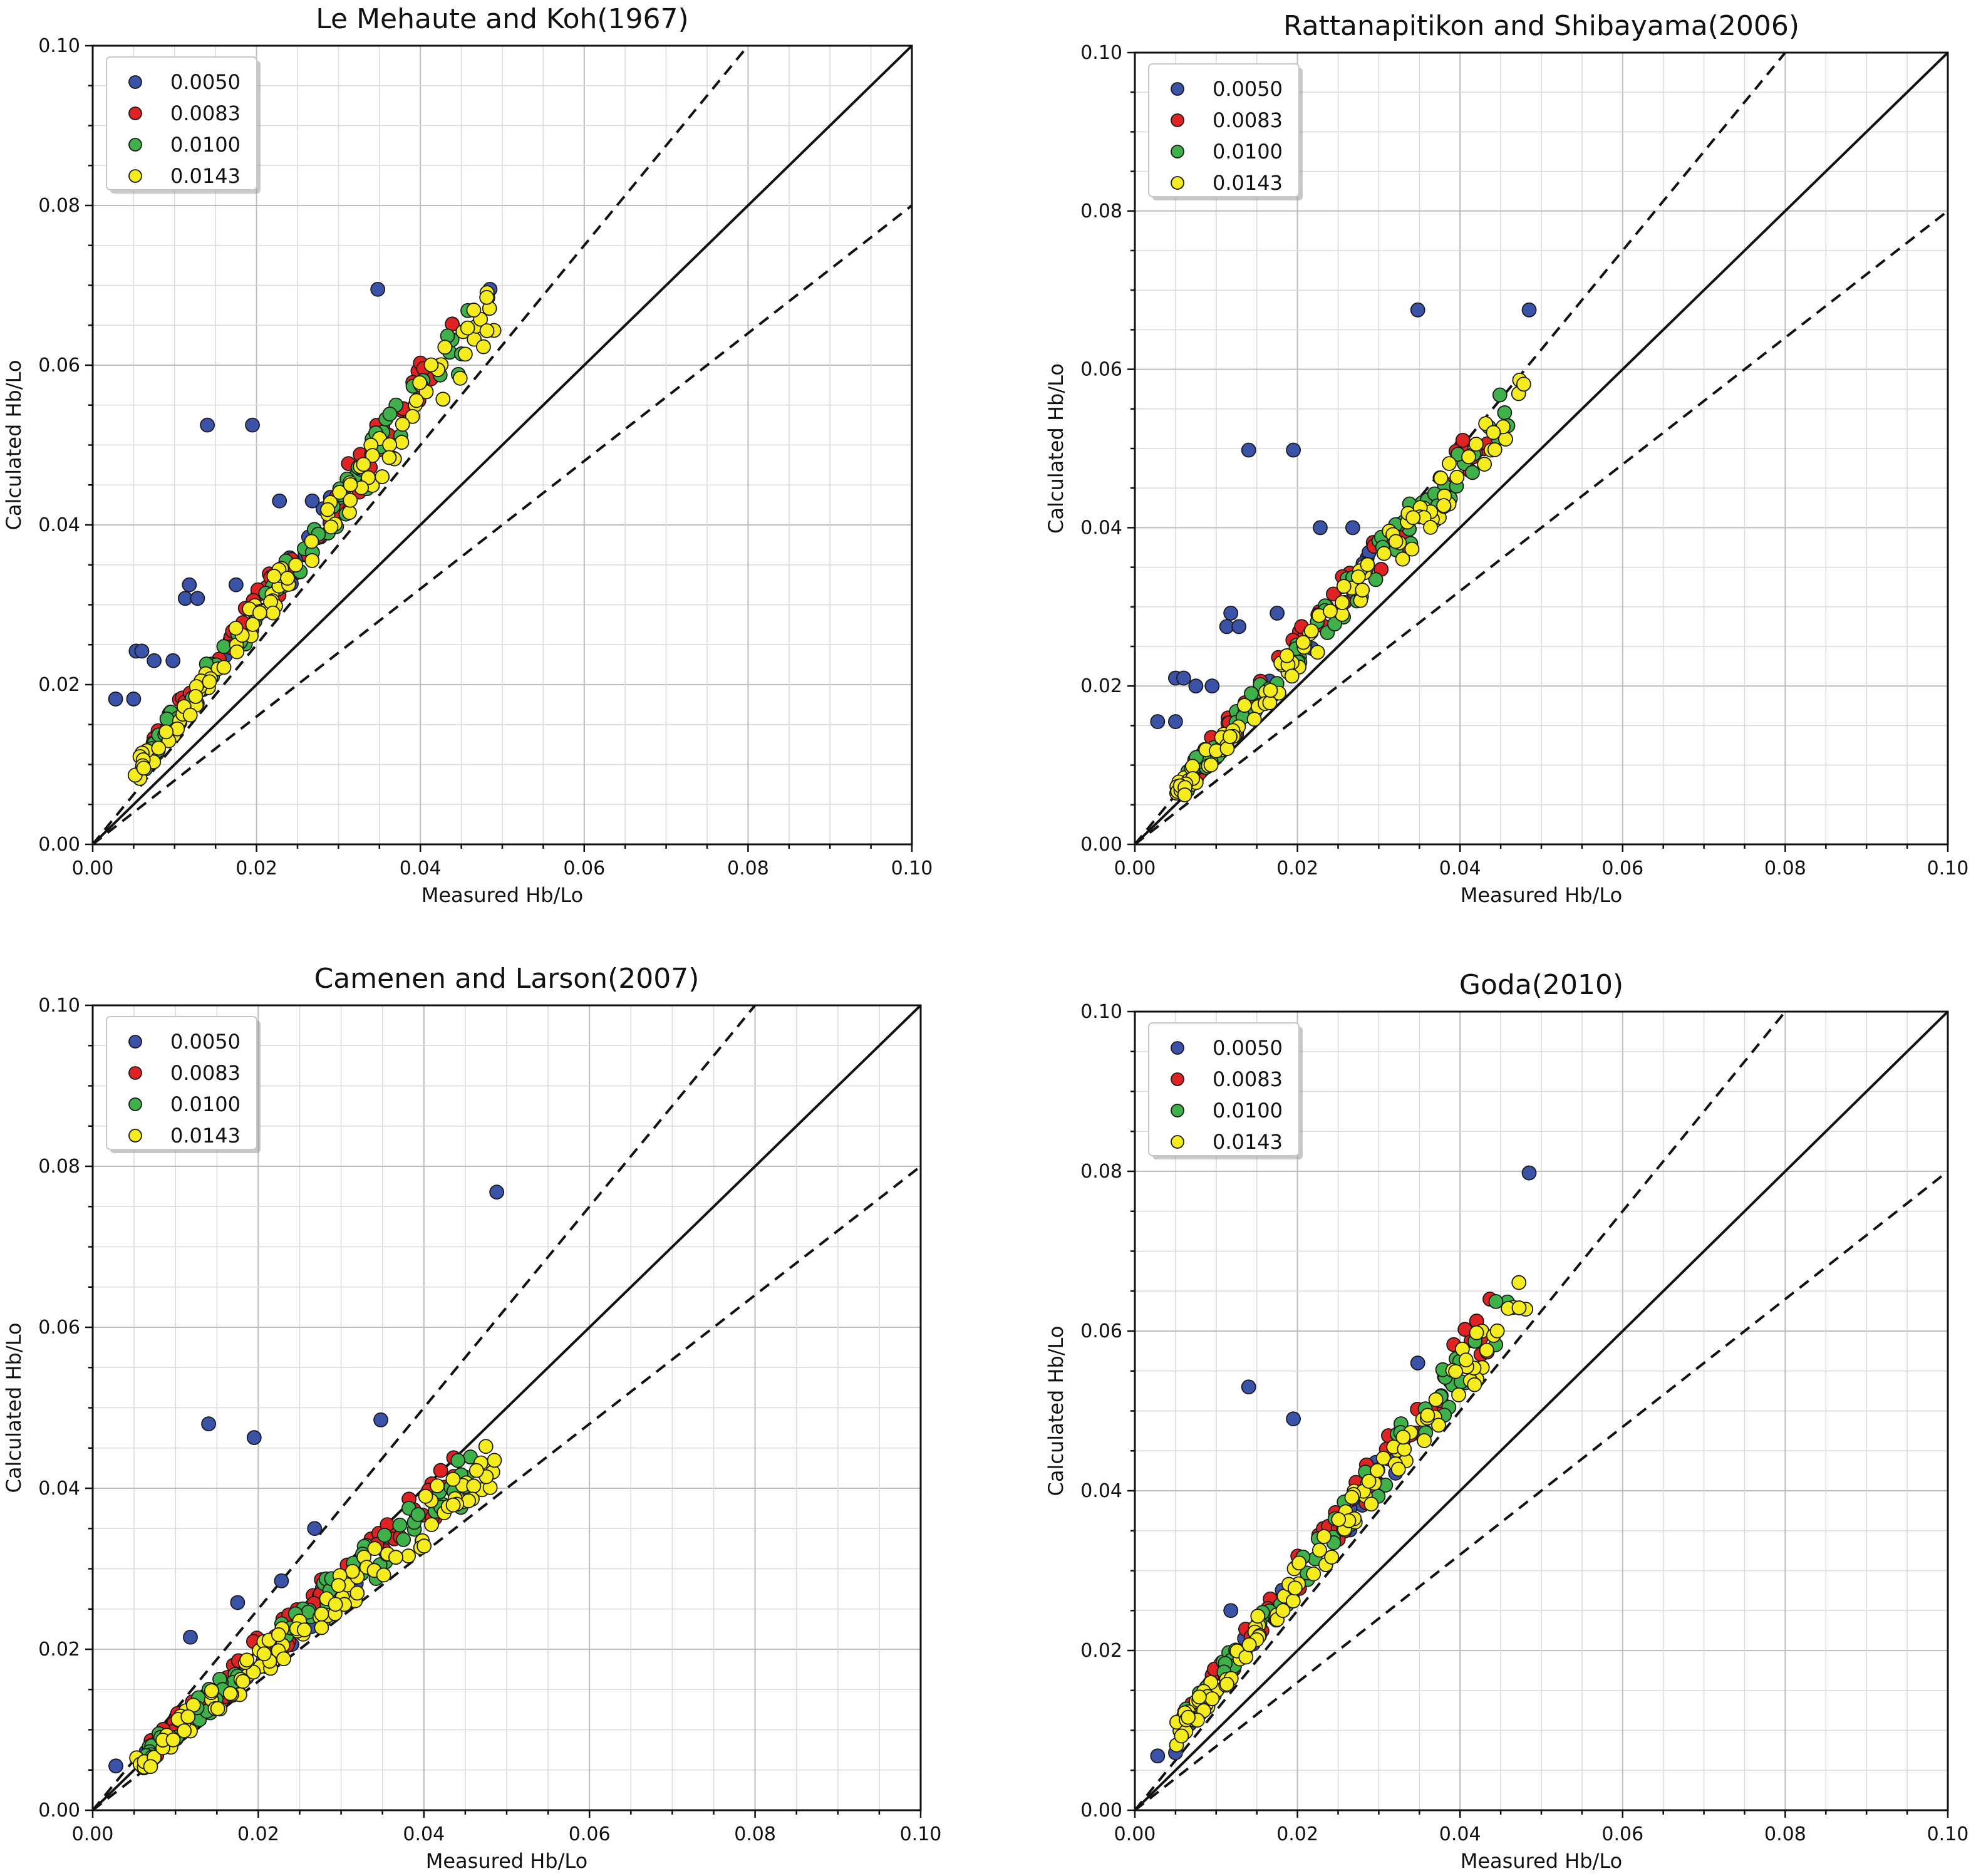 The image size is (1976, 1876). Describe the element at coordinates (590, 1834) in the screenshot. I see `x-tick-label: 0.06` at that location.